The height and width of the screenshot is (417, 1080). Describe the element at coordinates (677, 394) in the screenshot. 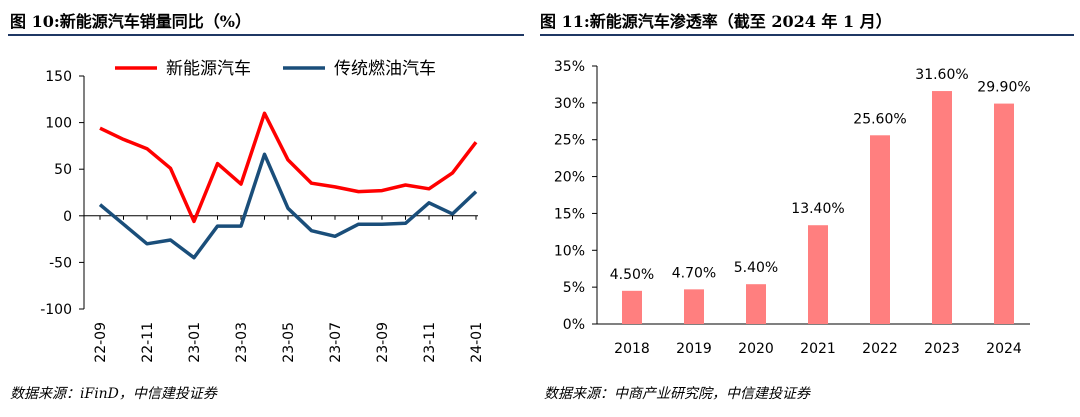

I see `right-chart-source: 数据来源：中商产业研究院，中信建投证券` at that location.